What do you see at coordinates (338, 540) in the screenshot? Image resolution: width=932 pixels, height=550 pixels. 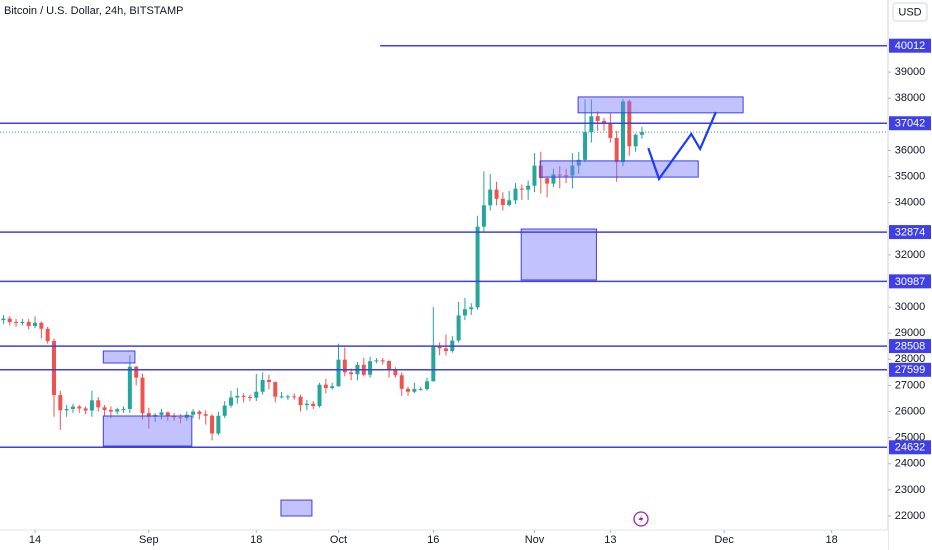 I see `x-tick-label: Oct` at bounding box center [338, 540].